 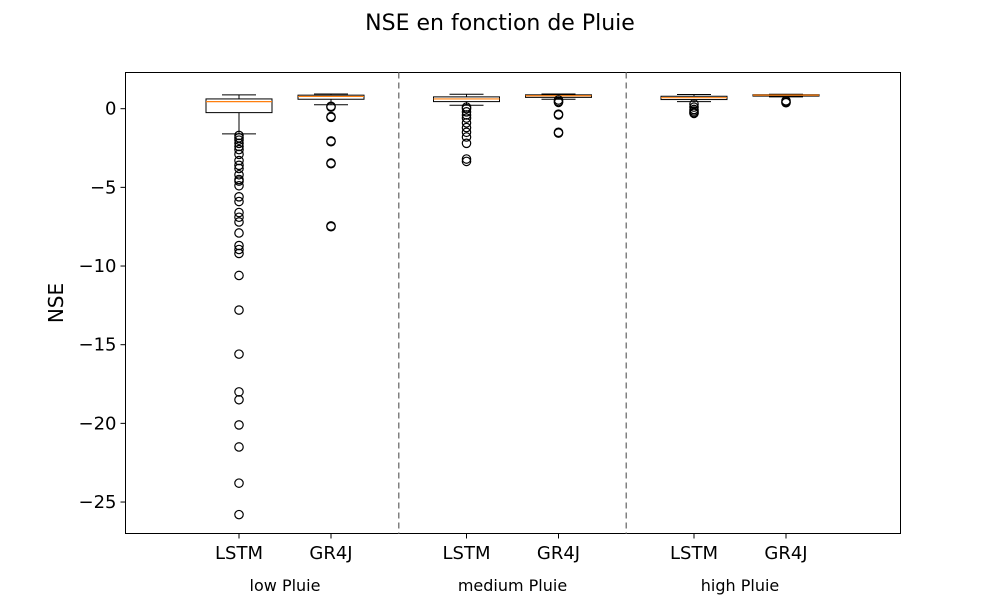 What do you see at coordinates (102, 306) in the screenshot?
I see `y-axis: 0 −5 −10 −15 −20 −25` at bounding box center [102, 306].